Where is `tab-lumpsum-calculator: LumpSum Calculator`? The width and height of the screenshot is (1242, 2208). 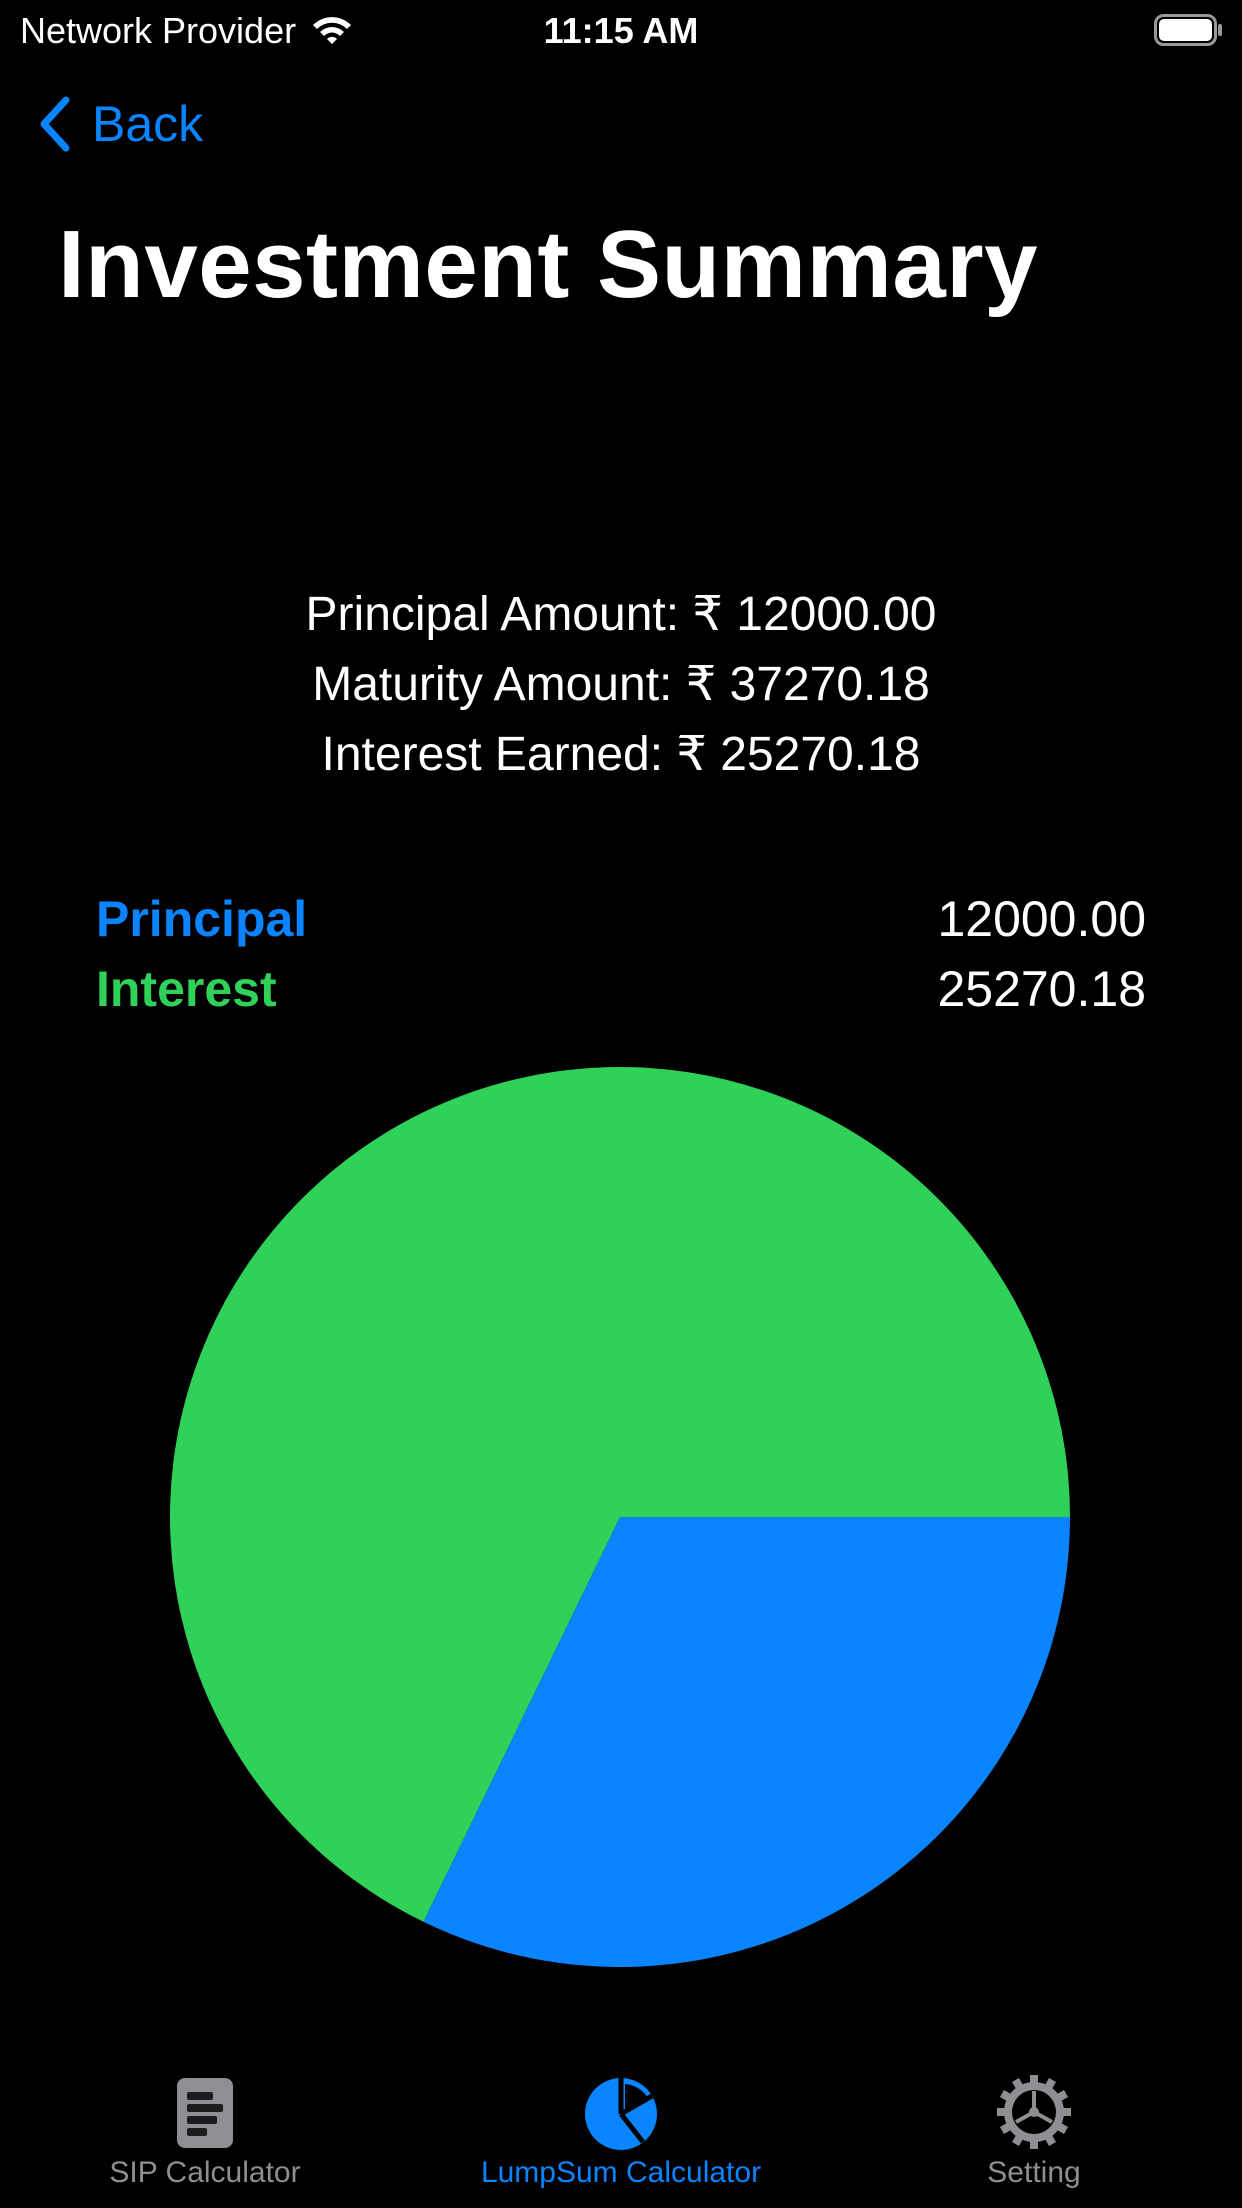
tab-lumpsum-calculator: LumpSum Calculator is located at coordinates (621, 2124).